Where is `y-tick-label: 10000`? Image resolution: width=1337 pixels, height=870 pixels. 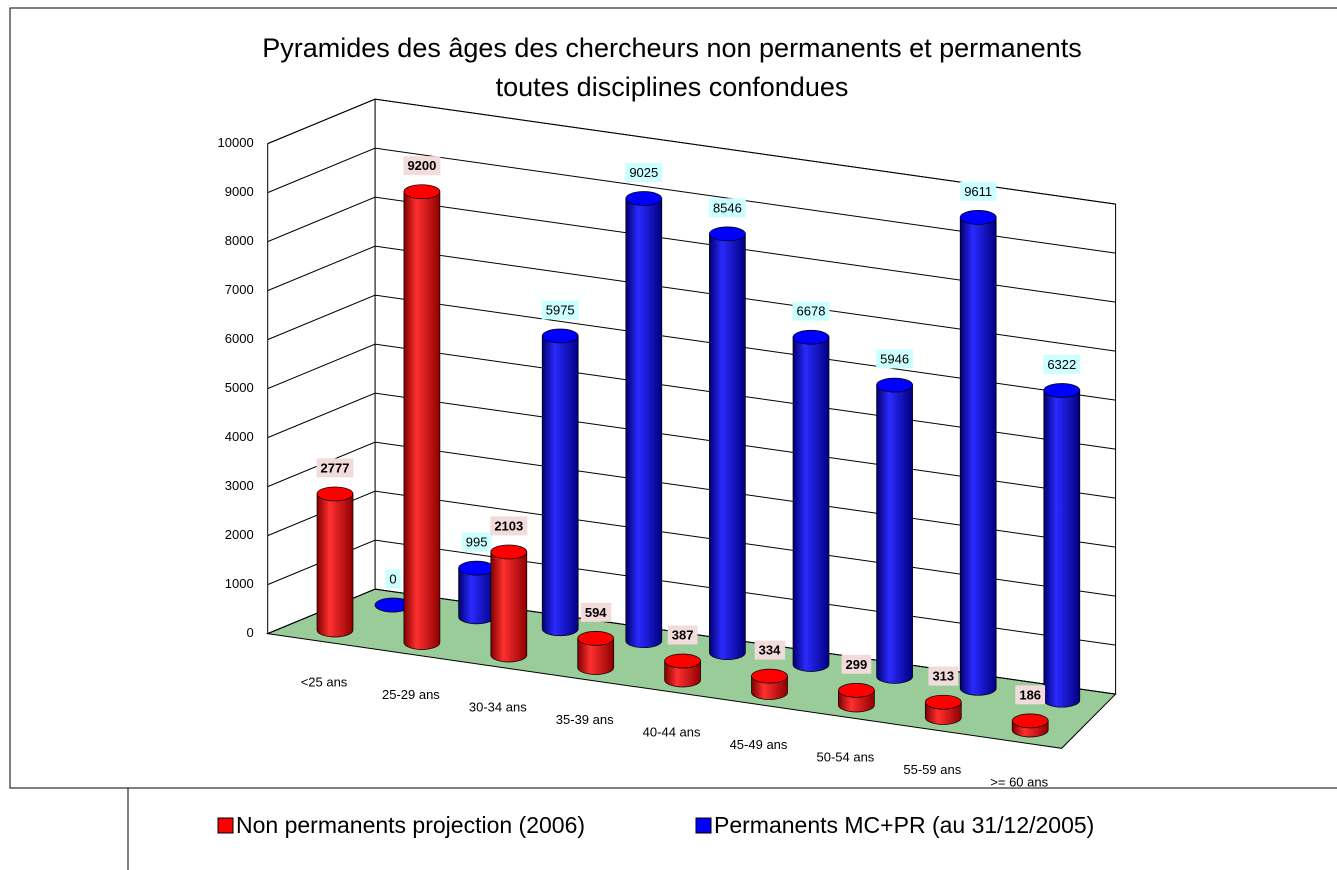
y-tick-label: 10000 is located at coordinates (236, 142).